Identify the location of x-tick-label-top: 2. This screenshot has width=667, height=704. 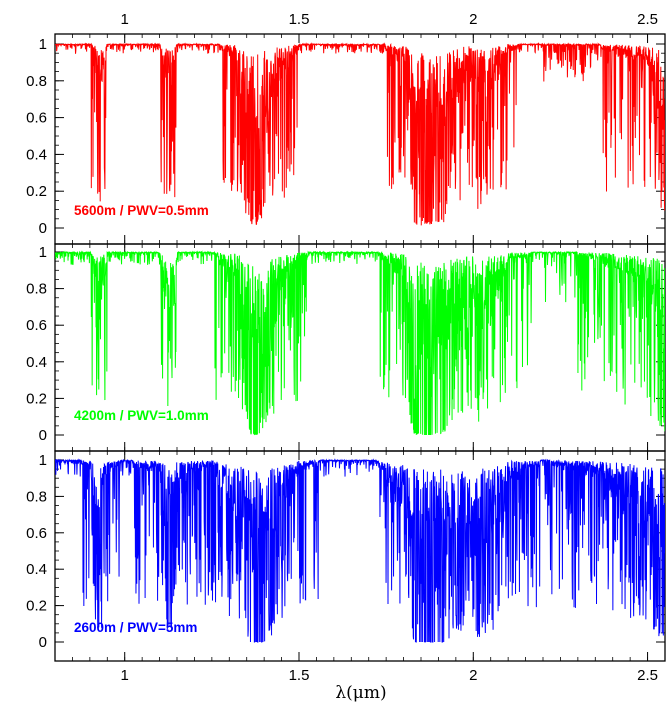
(473, 19).